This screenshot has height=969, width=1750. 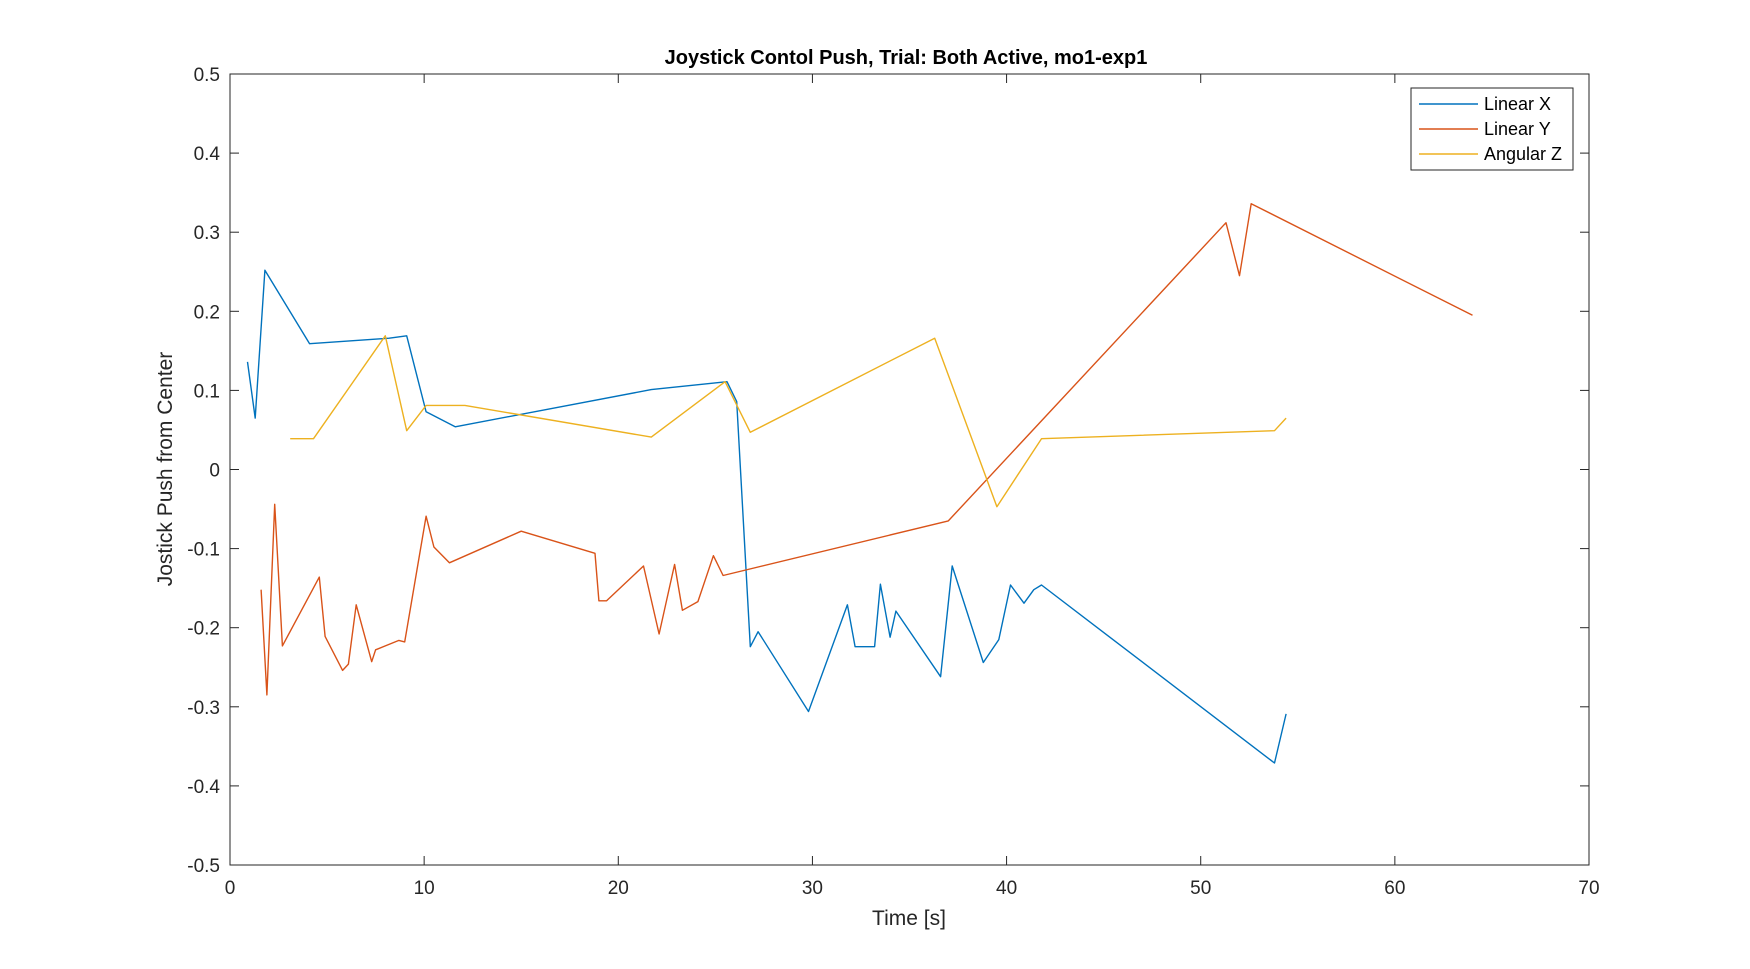 What do you see at coordinates (203, 866) in the screenshot?
I see `y-tick-label: -0.5` at bounding box center [203, 866].